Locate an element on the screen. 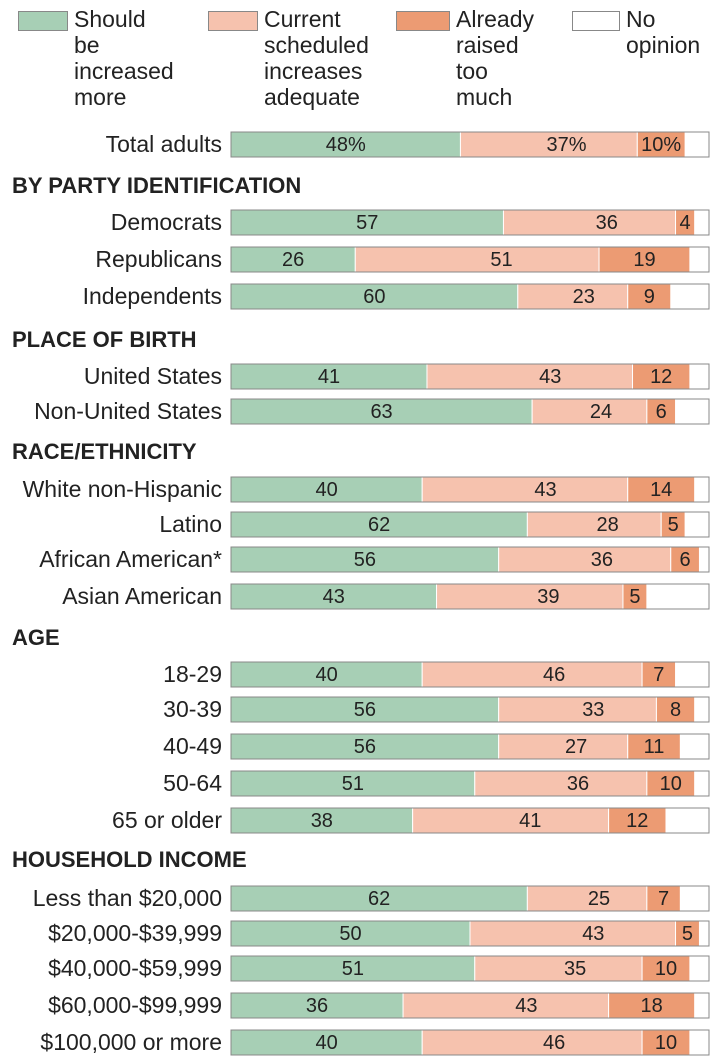  data-label: 8 is located at coordinates (675, 710).